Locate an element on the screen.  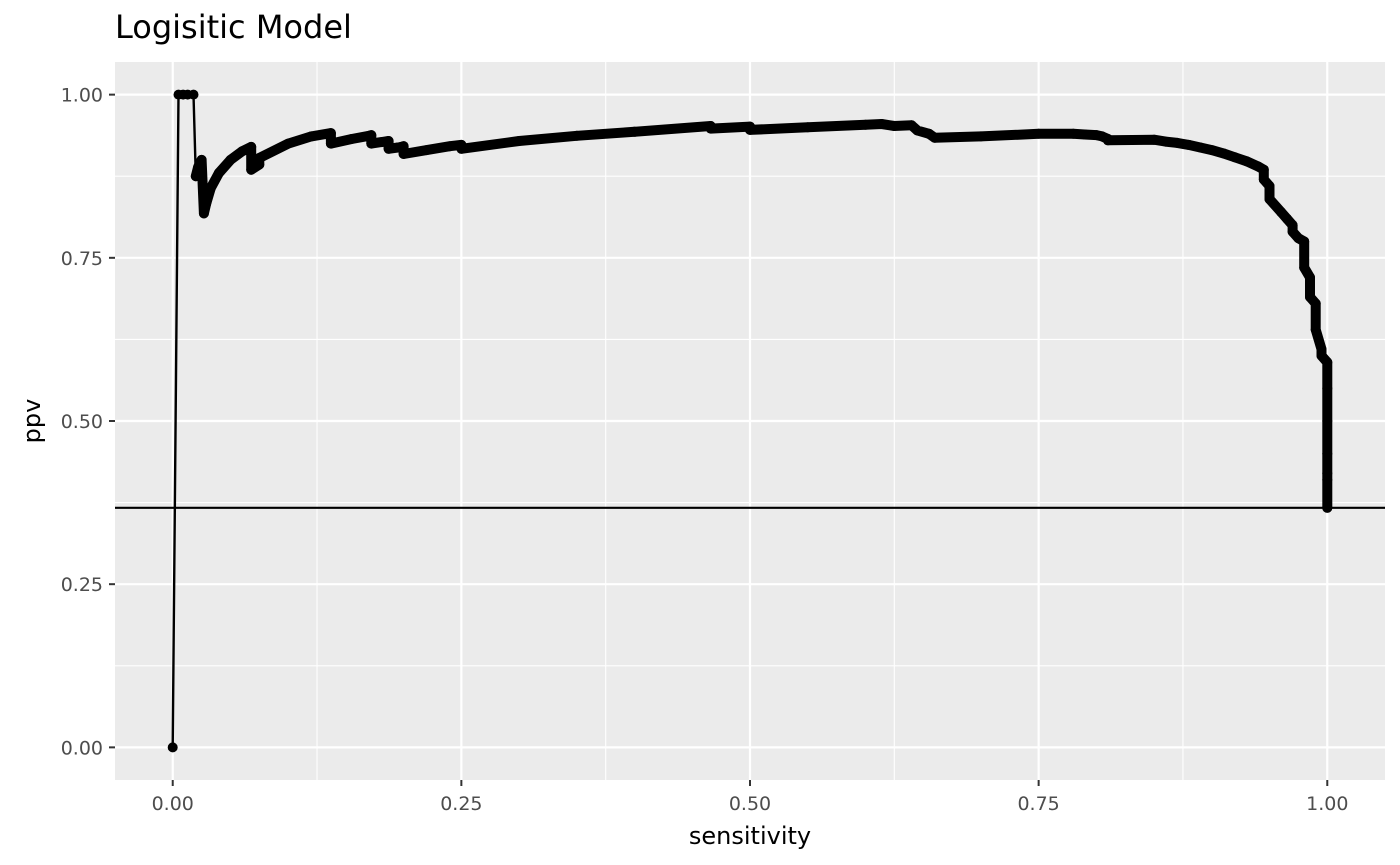
chart-title: Logisitic Model is located at coordinates (233, 27).